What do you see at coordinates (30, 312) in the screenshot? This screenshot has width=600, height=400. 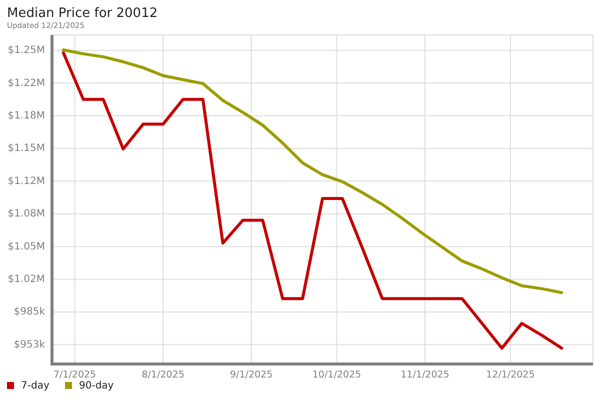 I see `y-tick-label: $985k` at bounding box center [30, 312].